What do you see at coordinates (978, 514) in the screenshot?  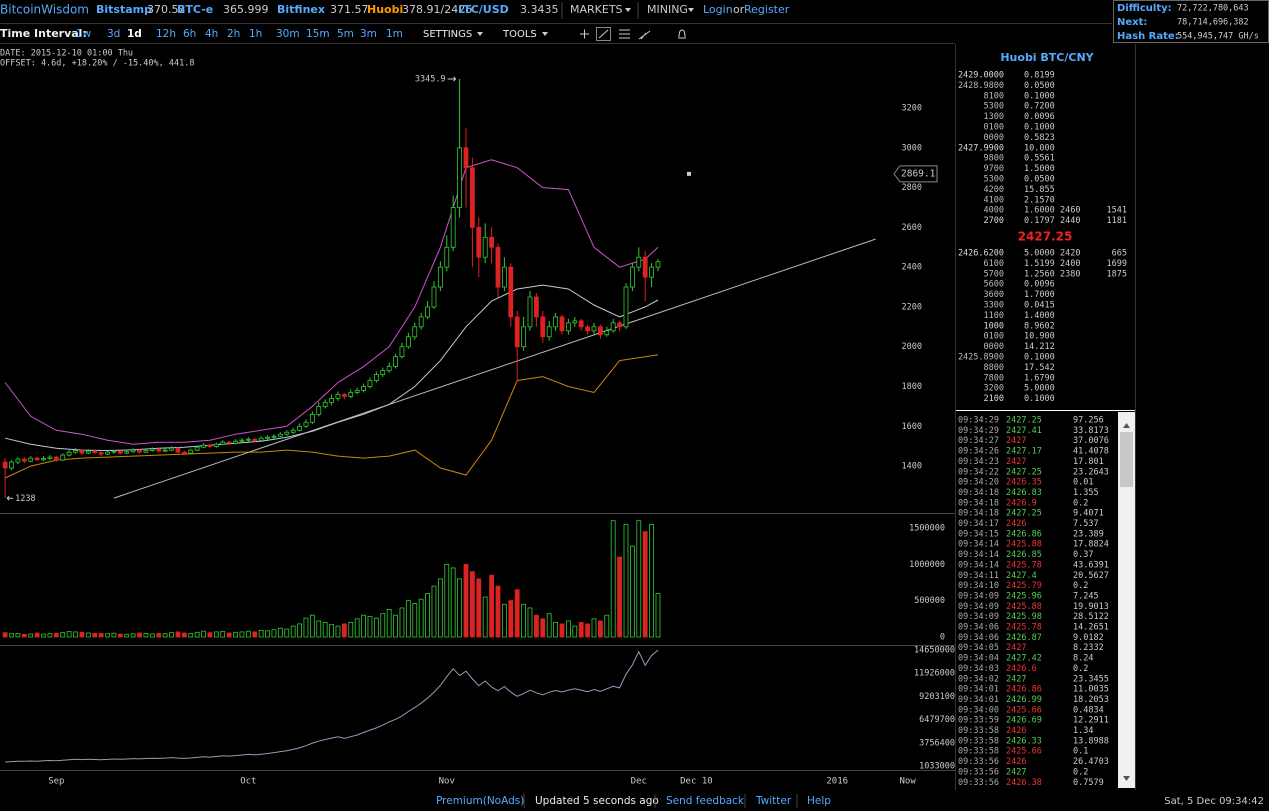 I see `trade-time: 09:34:18` at bounding box center [978, 514].